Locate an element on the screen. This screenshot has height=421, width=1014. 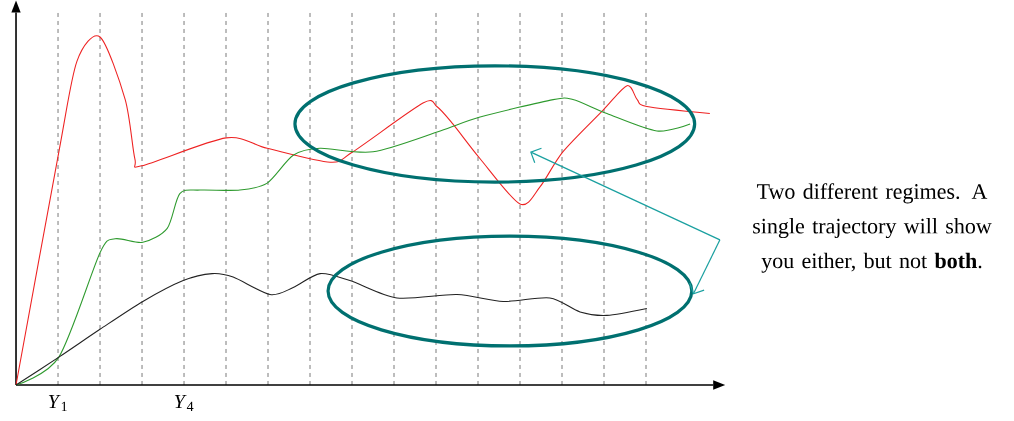
x-tick-label: Y$_{4}$ is located at coordinates (184, 403).